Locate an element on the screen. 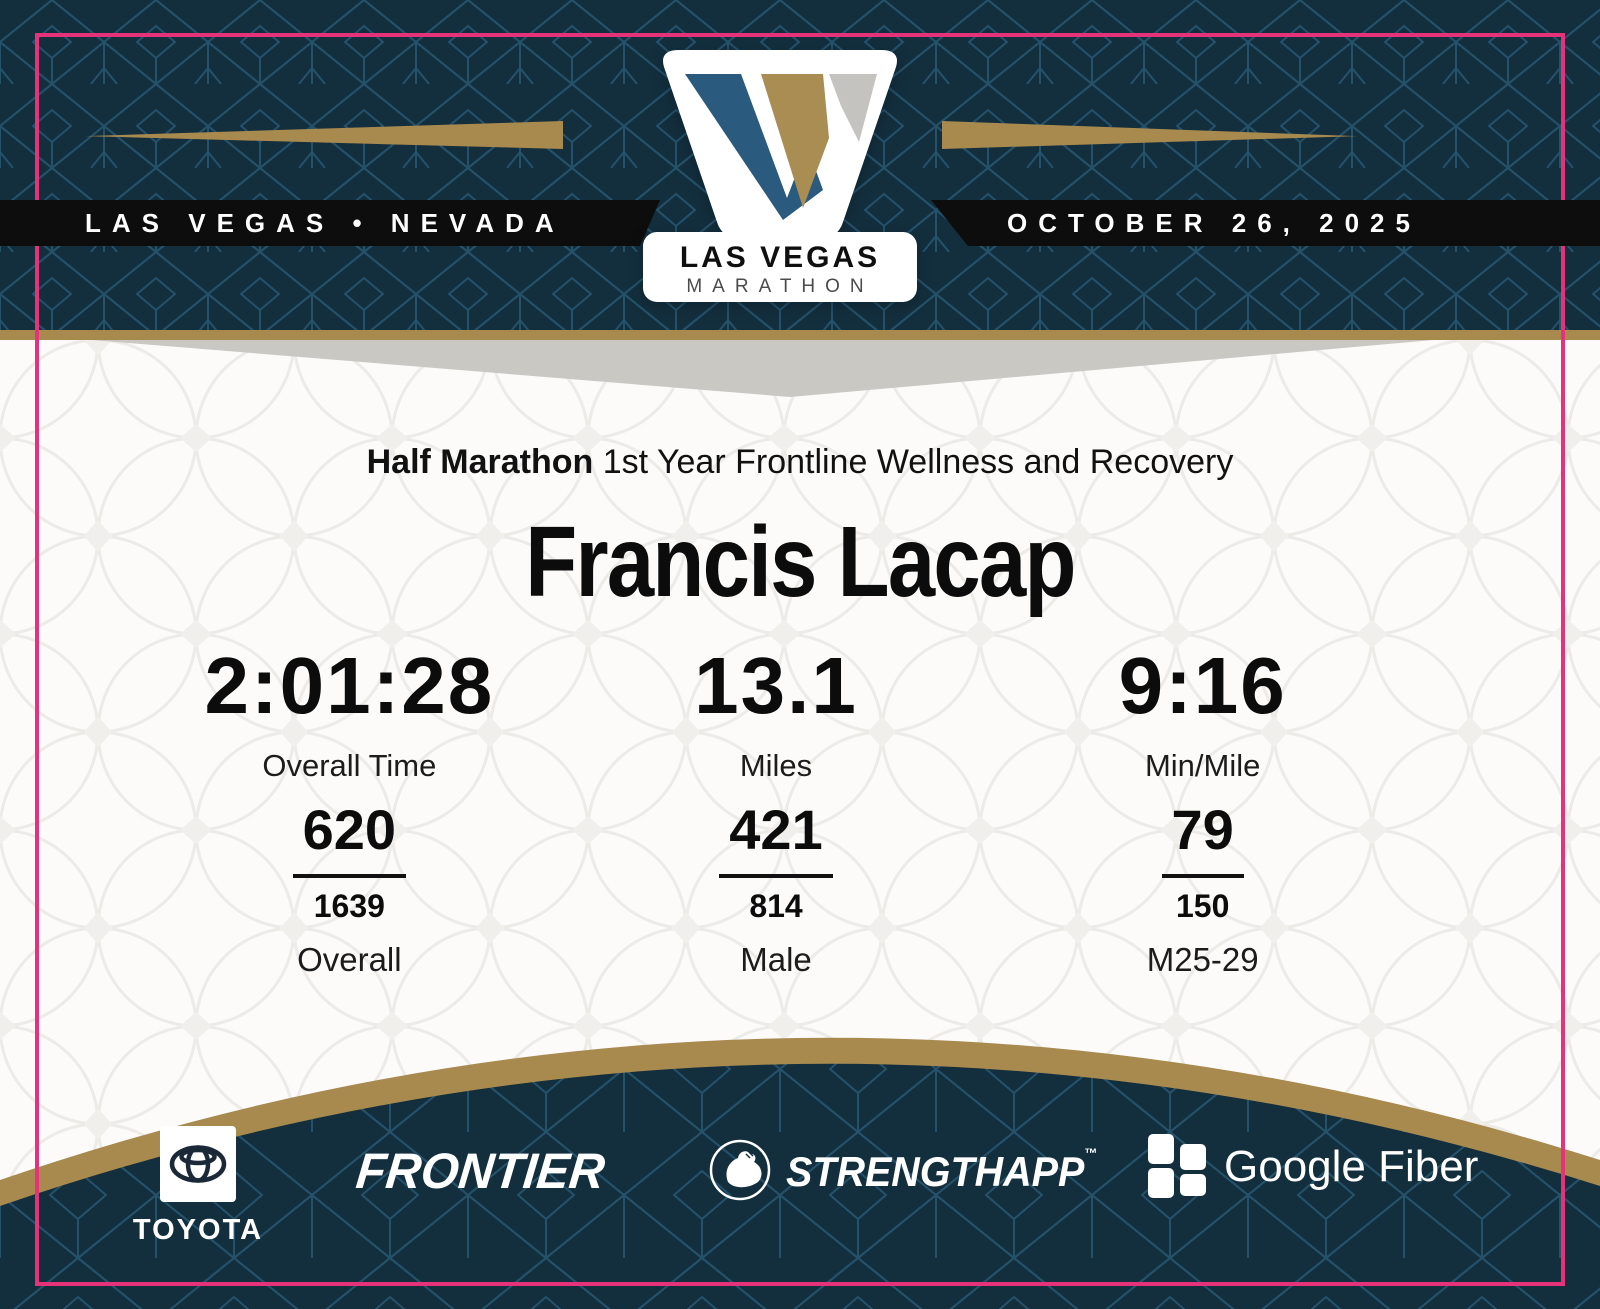 Image resolution: width=1600 pixels, height=1309 pixels. sponsor-toyota: TOYOTA is located at coordinates (198, 1186).